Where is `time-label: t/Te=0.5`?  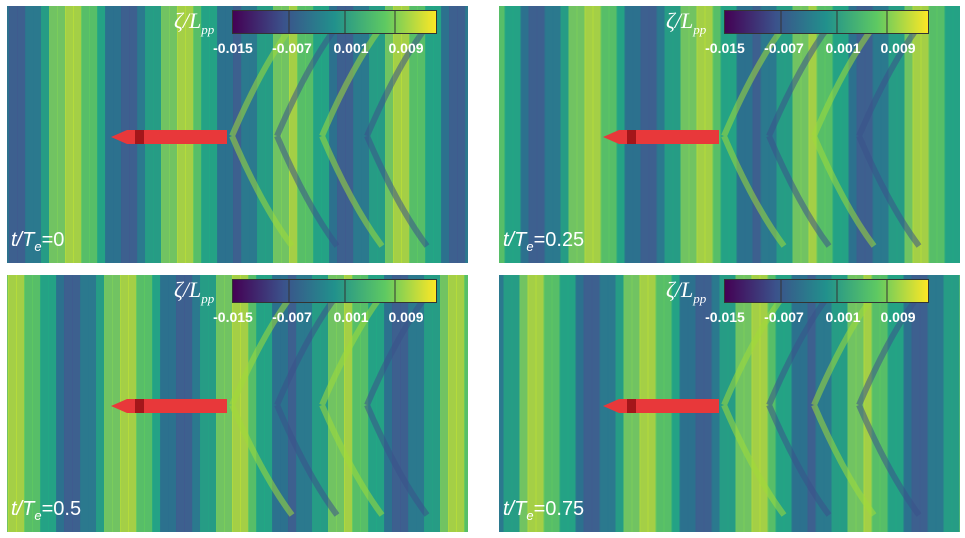 time-label: t/Te=0.5 is located at coordinates (46, 510).